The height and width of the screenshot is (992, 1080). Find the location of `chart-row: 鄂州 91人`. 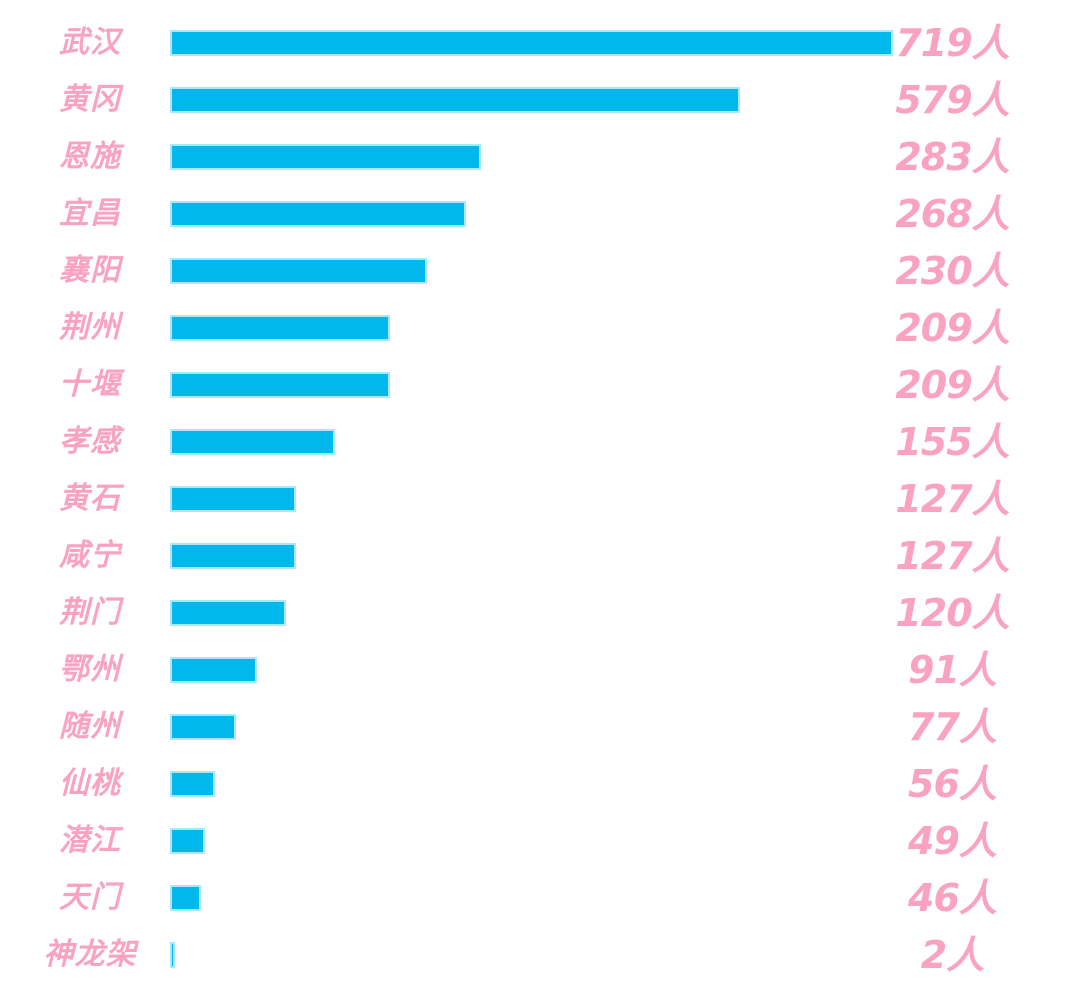

chart-row: 鄂州 91人 is located at coordinates (540, 669).